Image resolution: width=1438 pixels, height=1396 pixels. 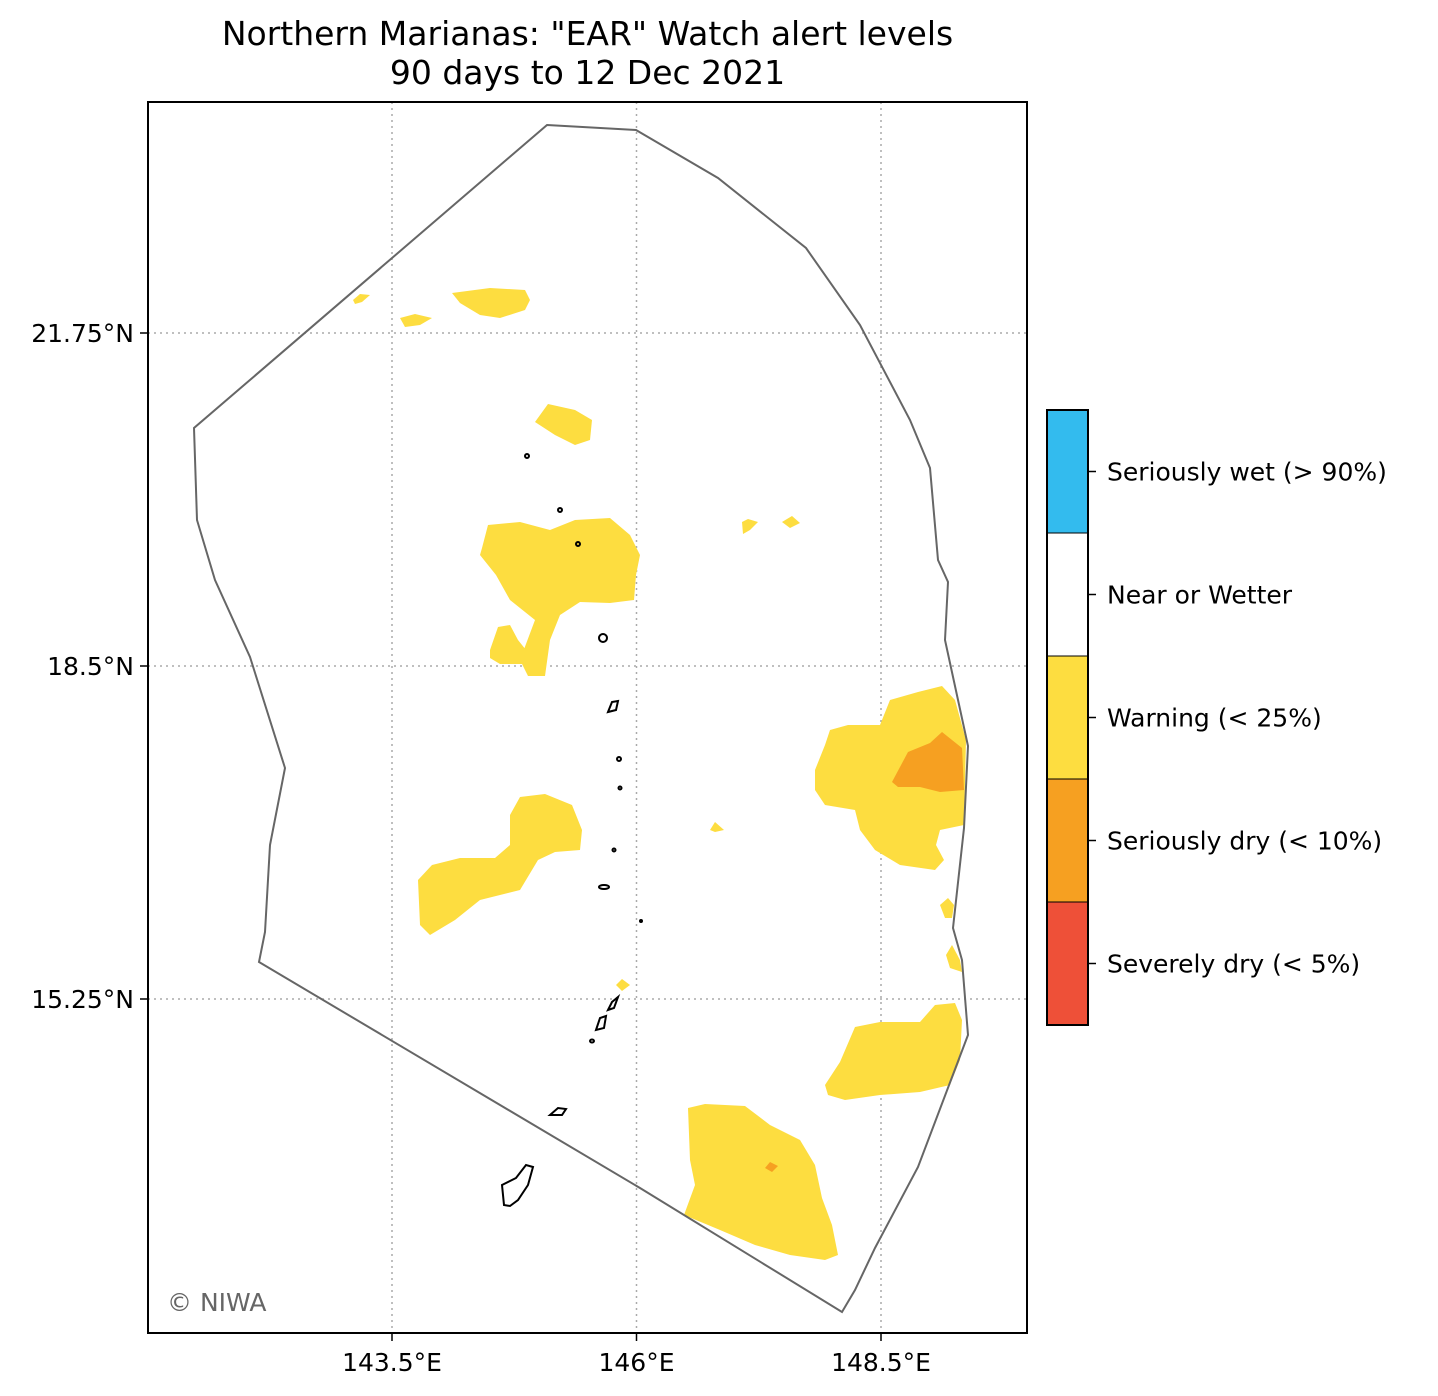 What do you see at coordinates (82, 333) in the screenshot?
I see `y-tick-label: 21.75°N` at bounding box center [82, 333].